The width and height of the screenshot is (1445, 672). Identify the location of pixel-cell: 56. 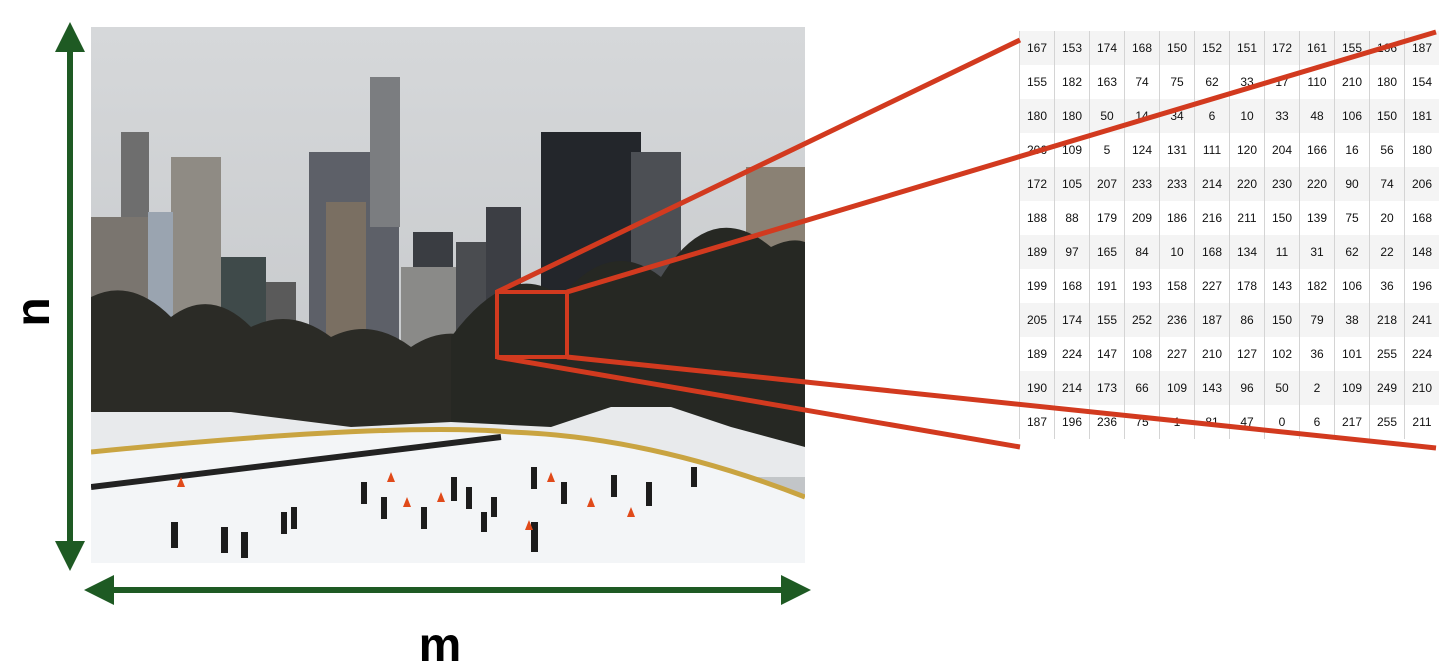
(1387, 150).